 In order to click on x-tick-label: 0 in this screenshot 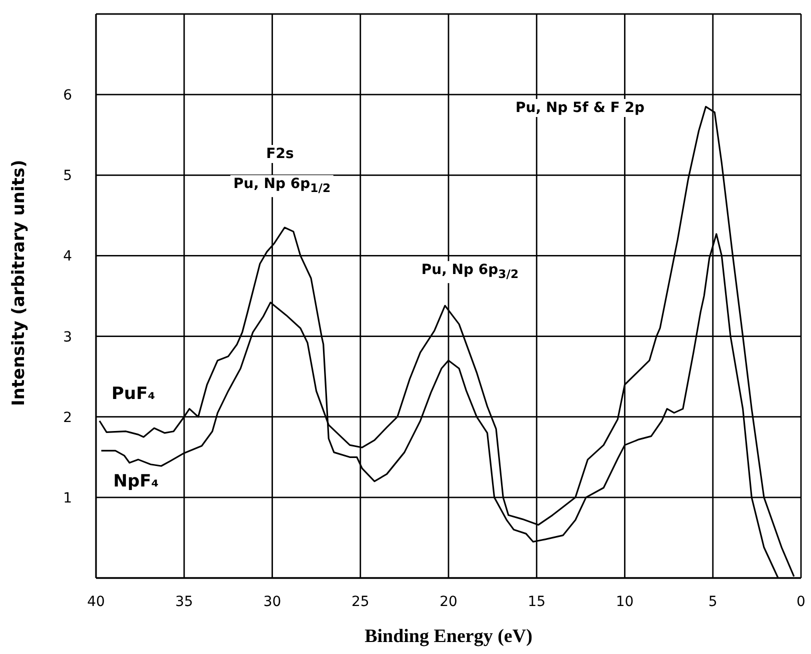, I will do `click(801, 602)`.